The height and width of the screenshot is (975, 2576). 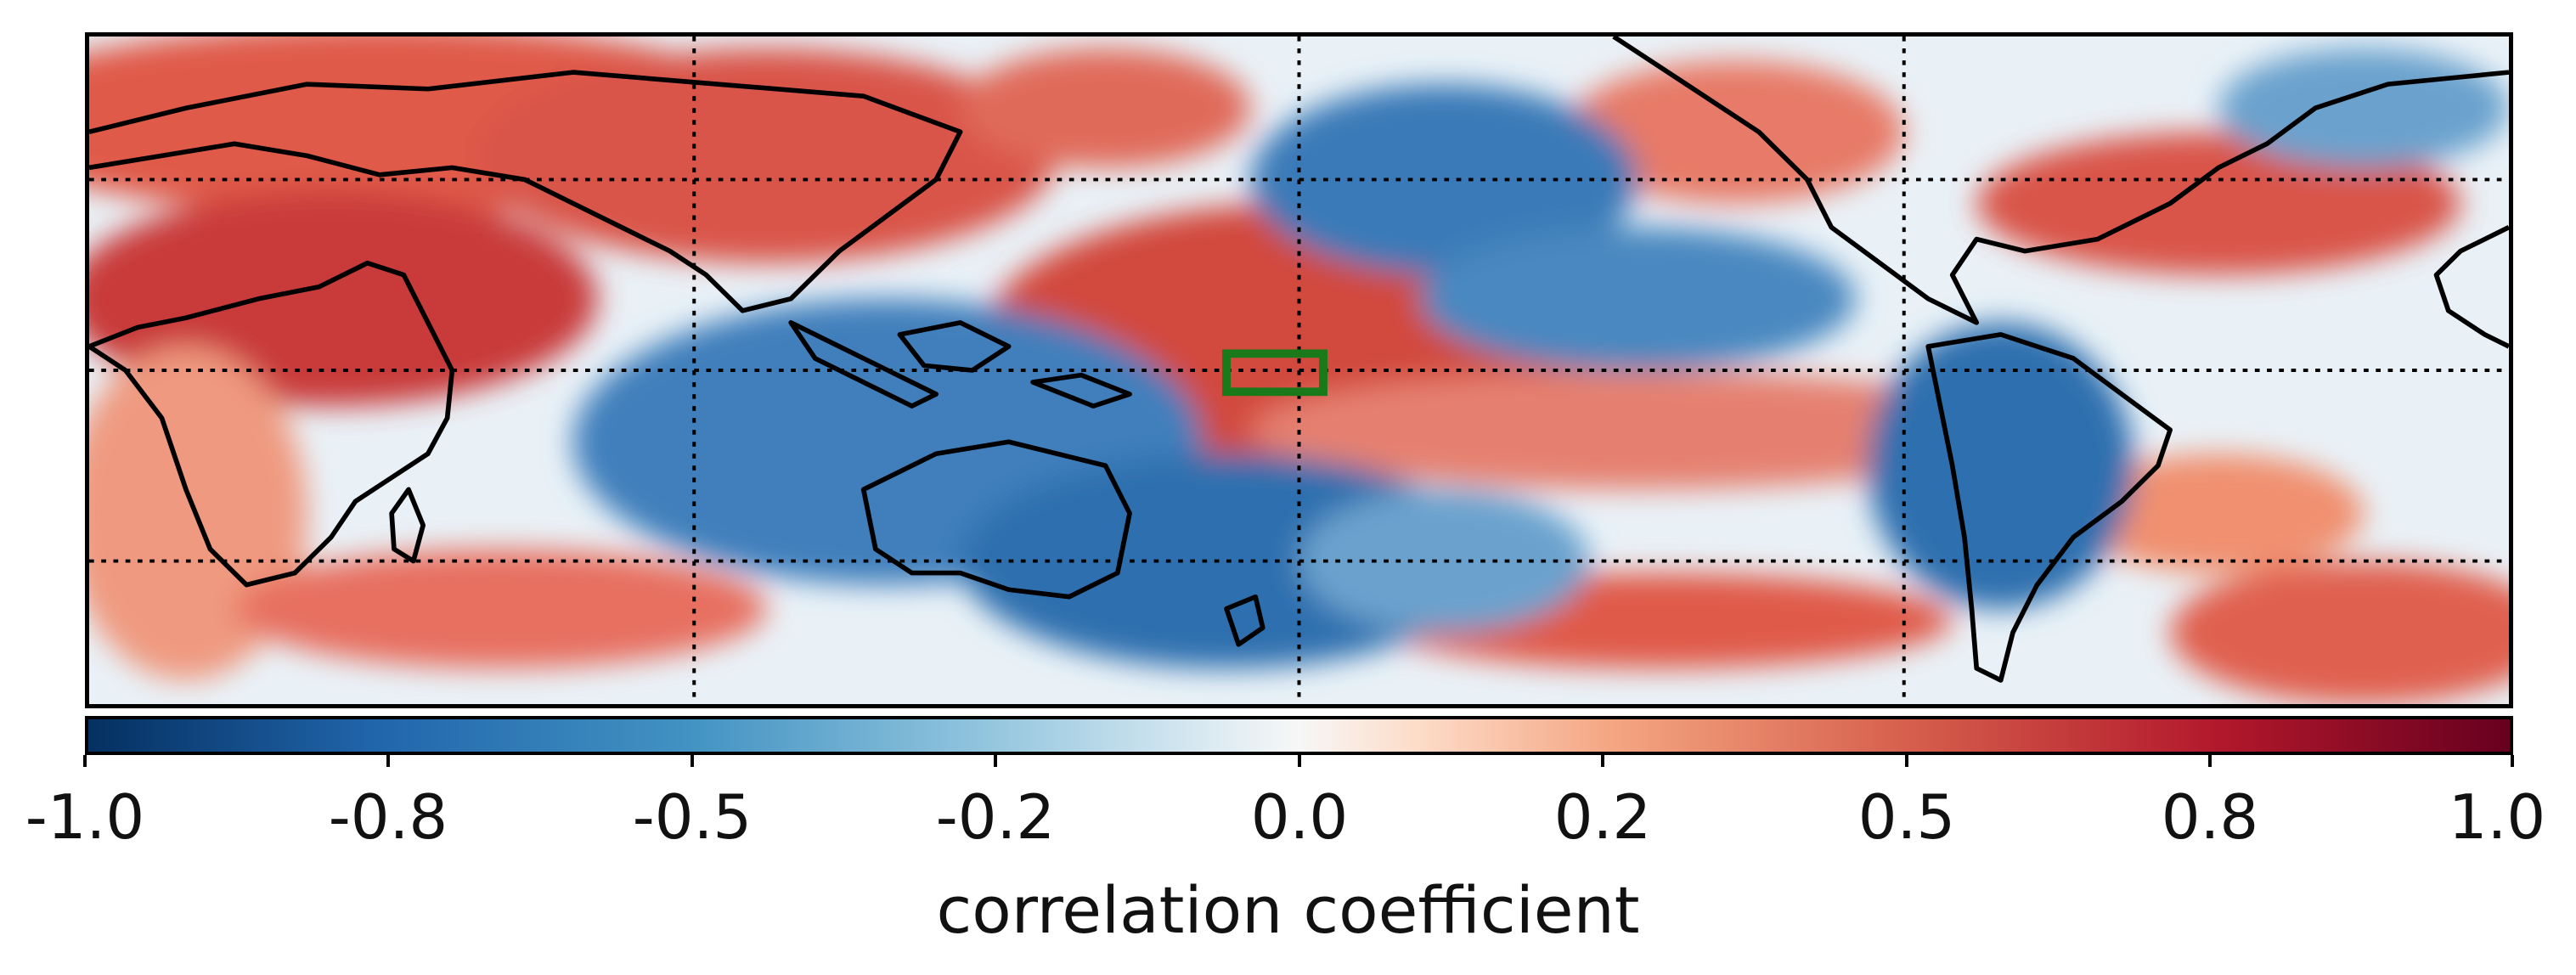 I want to click on colorbar-tick-label: 0.5, so click(x=1906, y=817).